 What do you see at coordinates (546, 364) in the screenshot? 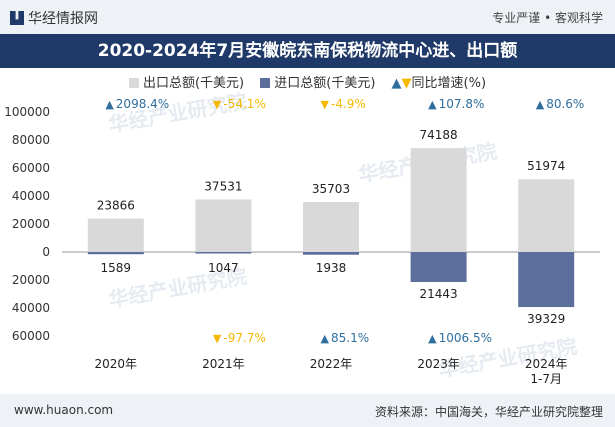
I see `x-tick-label: 2024年` at bounding box center [546, 364].